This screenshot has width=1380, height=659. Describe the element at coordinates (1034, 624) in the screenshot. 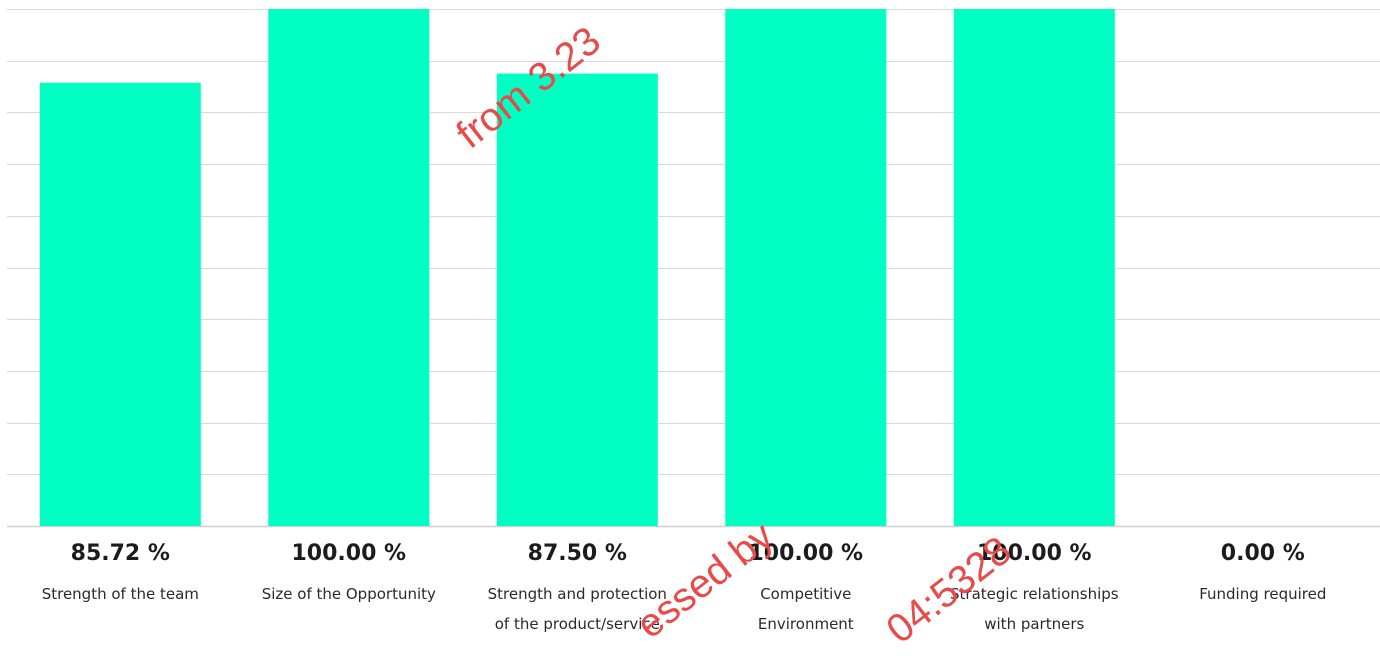

I see `category-label: with partners` at that location.